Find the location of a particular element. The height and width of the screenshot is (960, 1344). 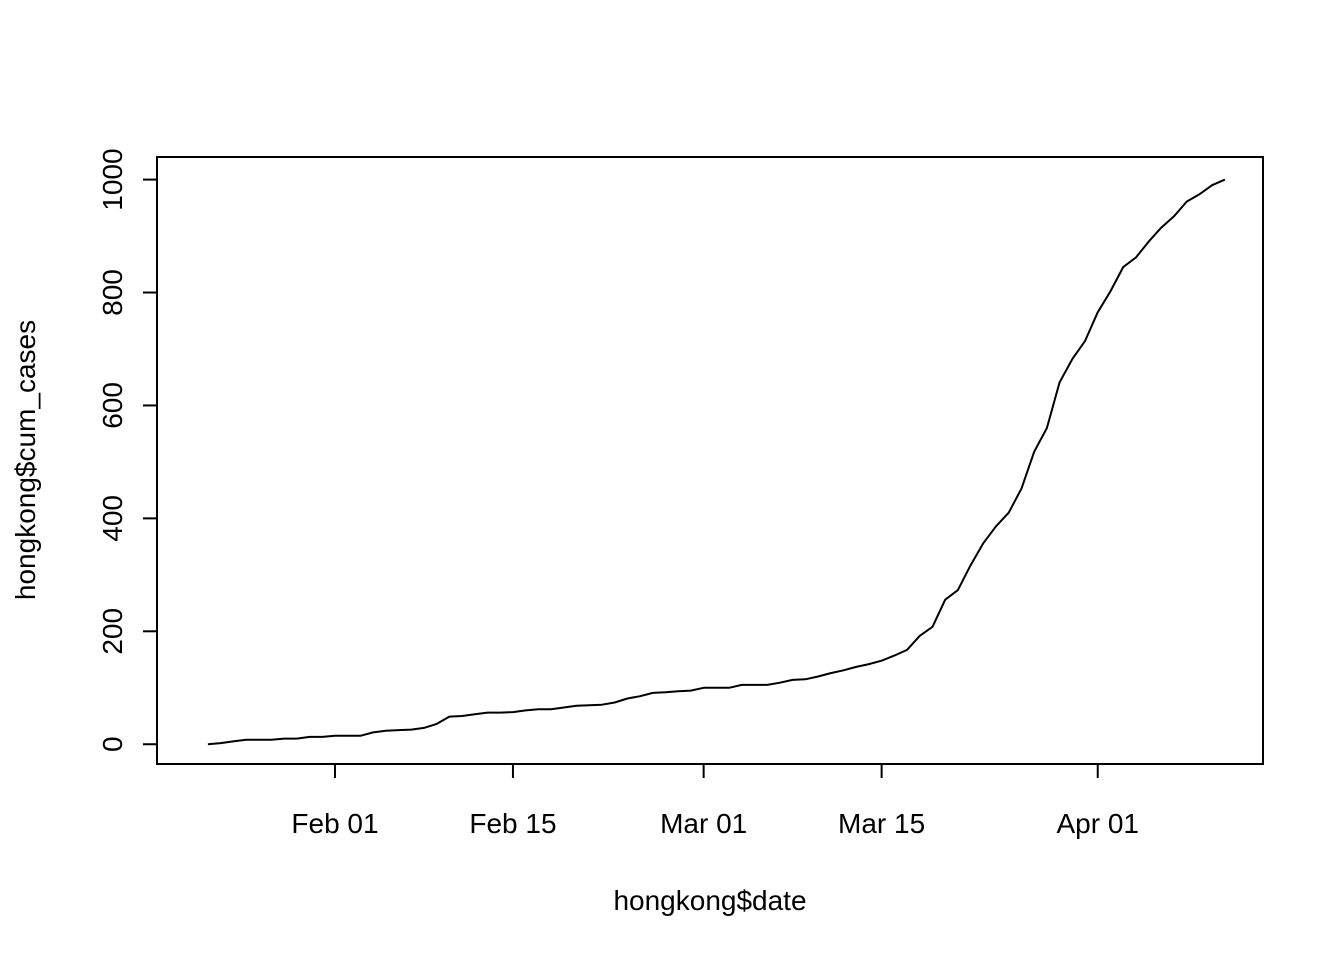

x-tick-label: Feb 15 is located at coordinates (512, 823).